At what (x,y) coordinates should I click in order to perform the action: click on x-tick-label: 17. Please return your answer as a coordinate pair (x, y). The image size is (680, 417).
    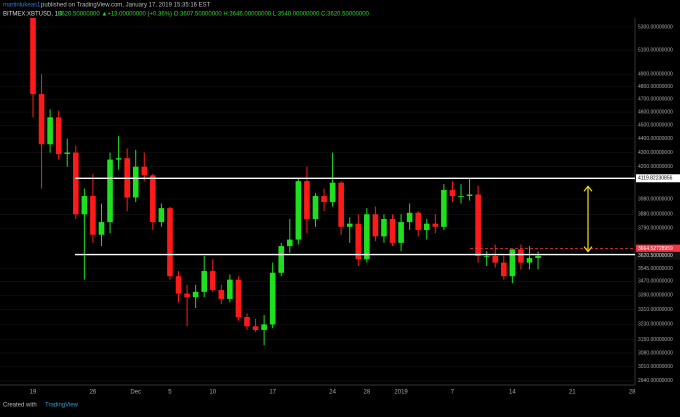
    Looking at the image, I should click on (272, 393).